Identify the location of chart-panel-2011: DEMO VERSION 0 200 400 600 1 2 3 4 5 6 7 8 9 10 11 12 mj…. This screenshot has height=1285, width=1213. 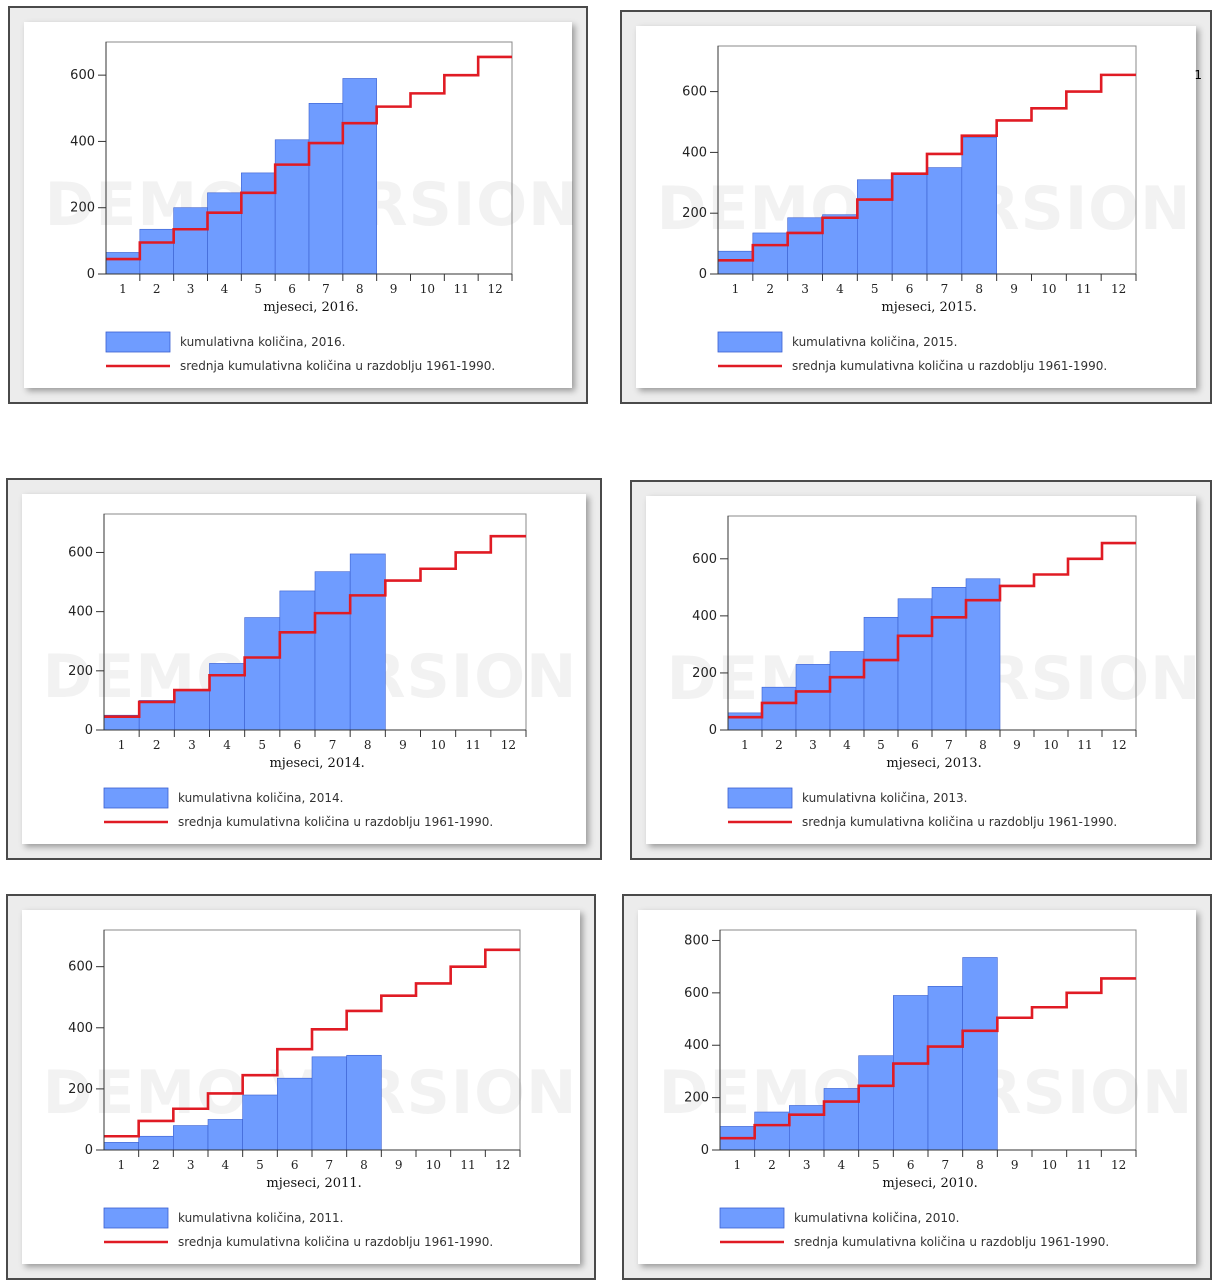
(301, 1087).